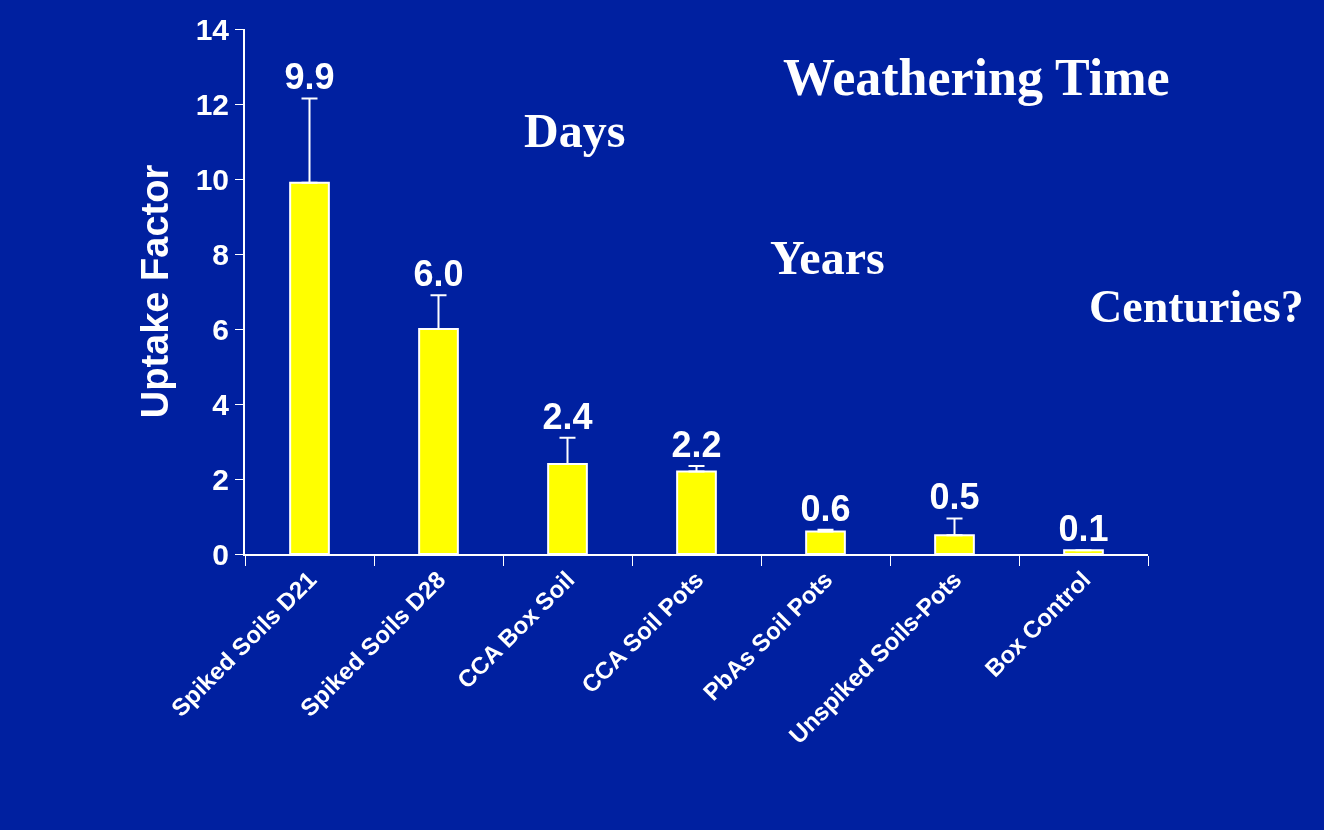 The width and height of the screenshot is (1324, 830). I want to click on y-tick-label: 4, so click(221, 404).